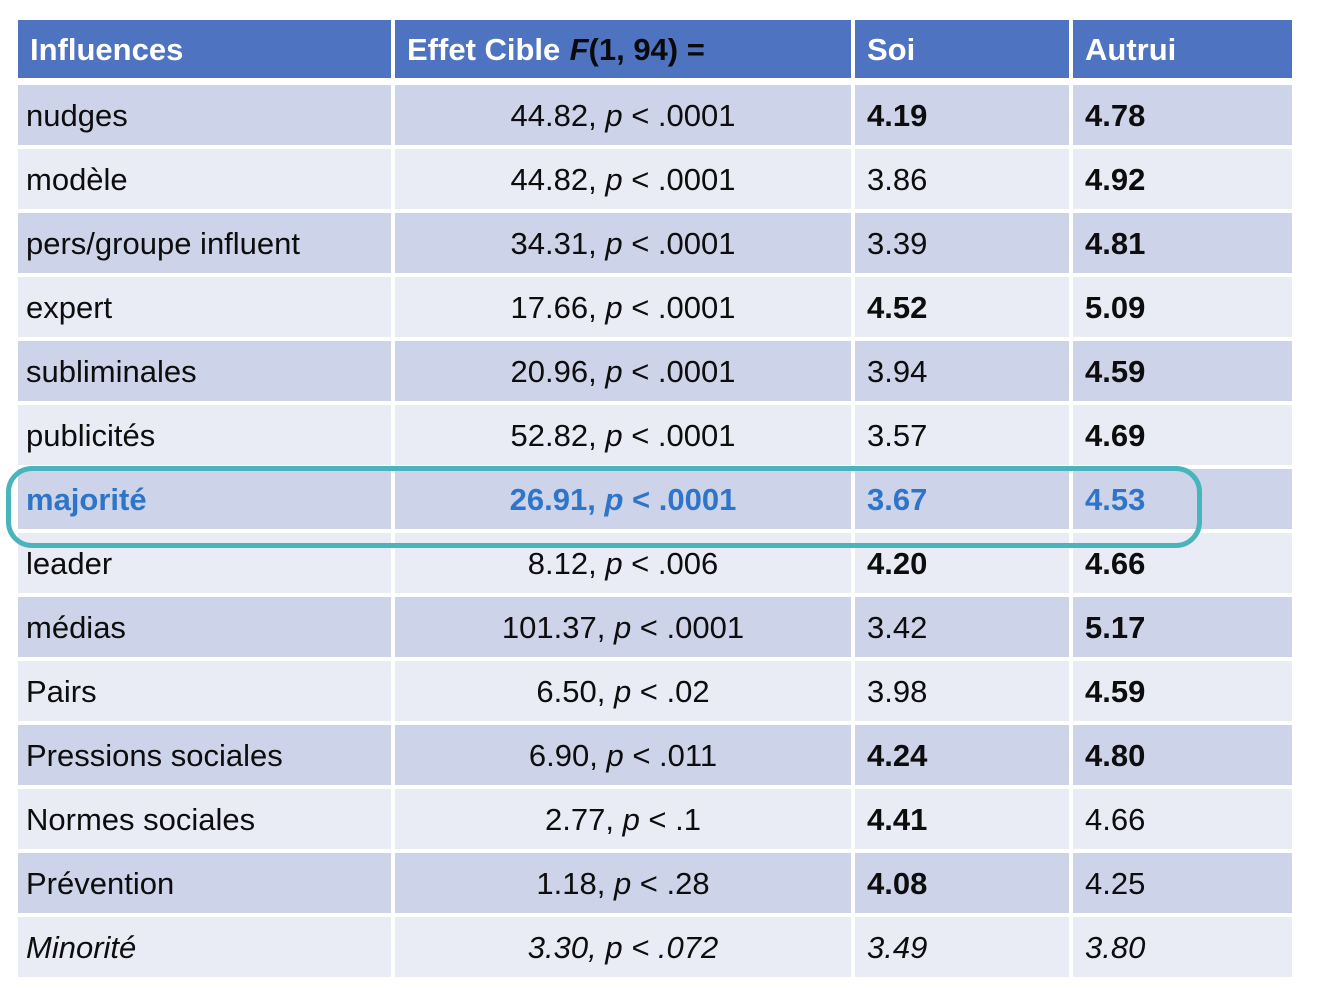 The image size is (1334, 1004). I want to click on table-row: expert 17.66, p < .0001 4.52 5.09, so click(655, 309).